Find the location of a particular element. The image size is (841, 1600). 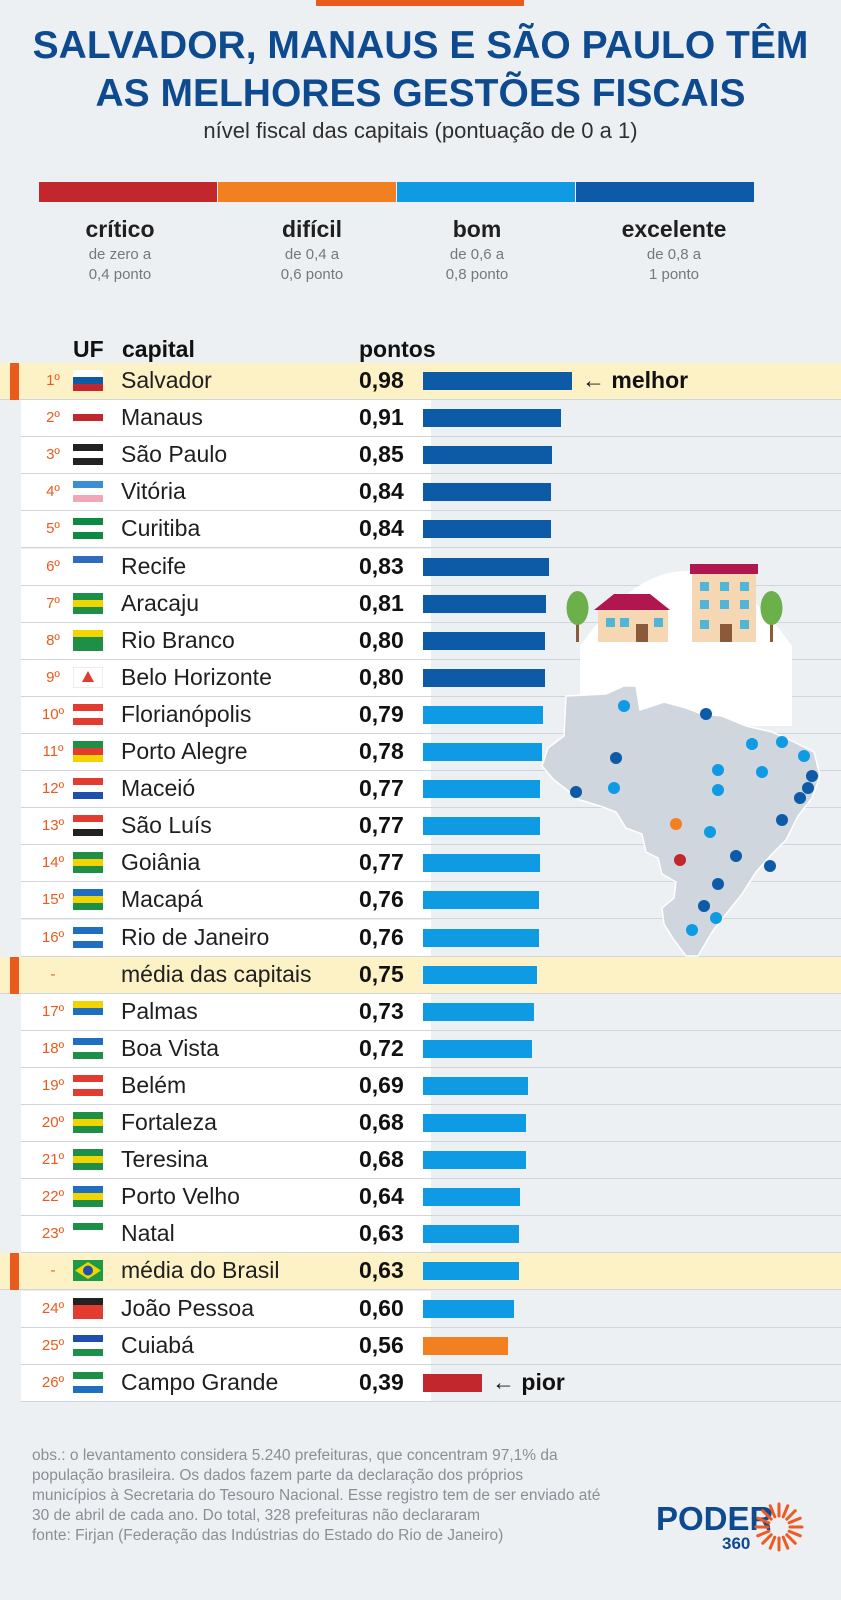

points-value: 0,56 is located at coordinates (381, 1345).